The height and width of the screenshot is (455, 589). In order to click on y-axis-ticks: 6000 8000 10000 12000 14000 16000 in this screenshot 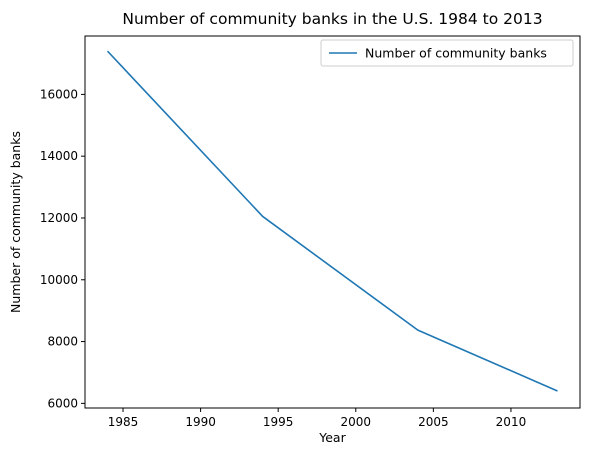, I will do `click(62, 248)`.